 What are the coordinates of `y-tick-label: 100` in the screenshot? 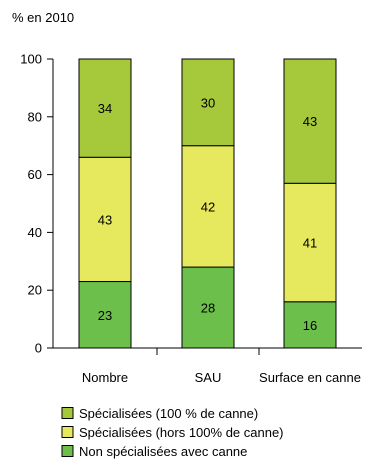 It's located at (31, 59).